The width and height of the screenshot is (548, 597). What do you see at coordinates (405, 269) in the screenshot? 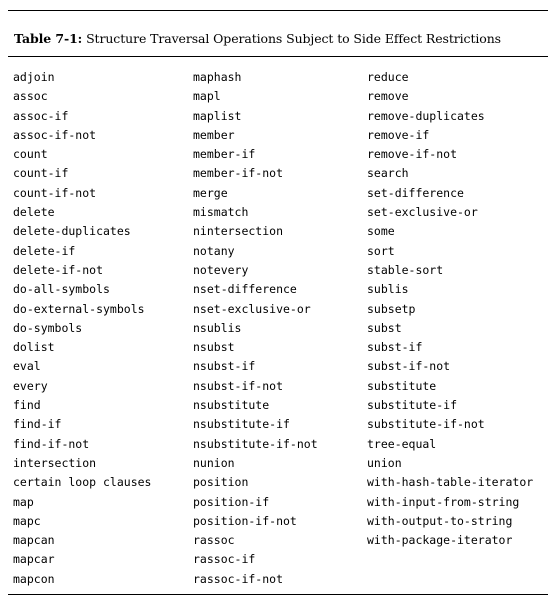
I see `operator-name: stable-sort` at bounding box center [405, 269].